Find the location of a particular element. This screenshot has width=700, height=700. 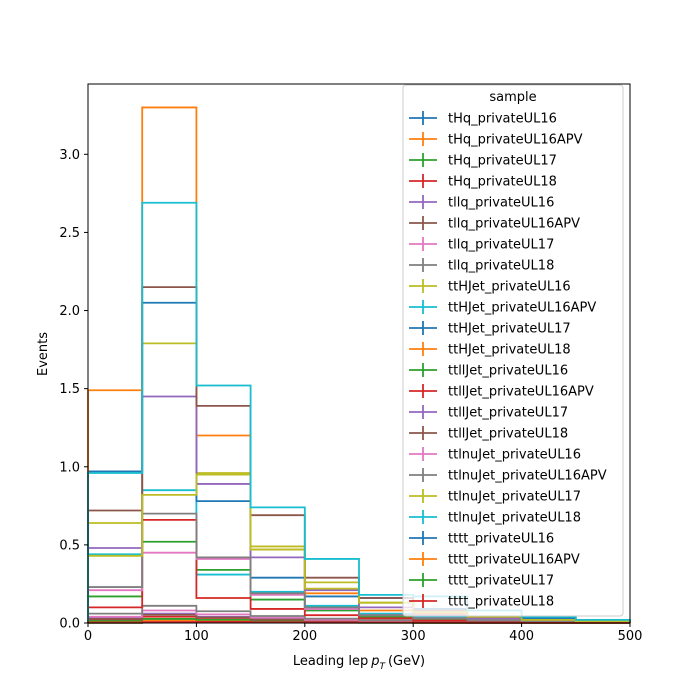

legend-label: ttlnuJet_privateUL16APV is located at coordinates (527, 476).